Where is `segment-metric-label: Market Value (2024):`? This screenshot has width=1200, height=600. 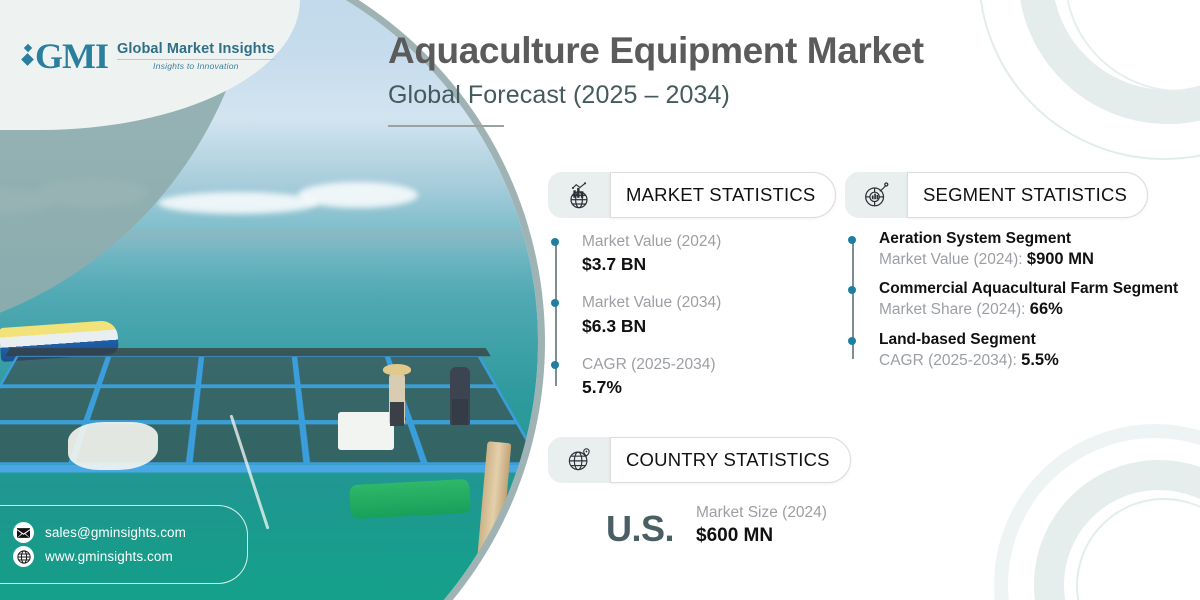
segment-metric-label: Market Value (2024): is located at coordinates (953, 259).